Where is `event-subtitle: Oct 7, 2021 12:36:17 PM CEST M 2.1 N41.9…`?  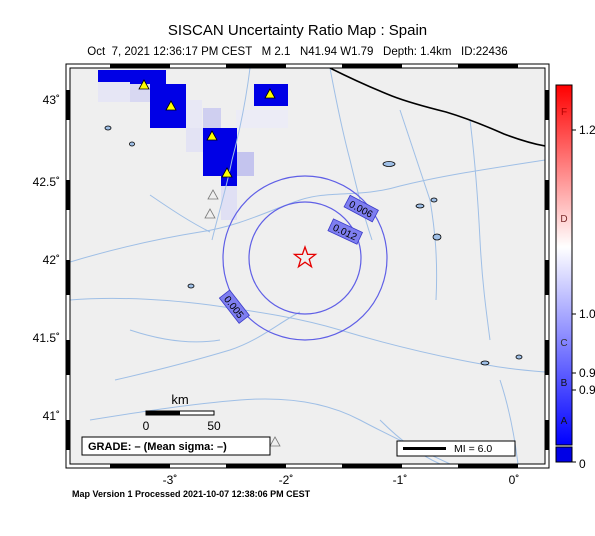
event-subtitle: Oct 7, 2021 12:36:17 PM CEST M 2.1 N41.9… is located at coordinates (297, 52).